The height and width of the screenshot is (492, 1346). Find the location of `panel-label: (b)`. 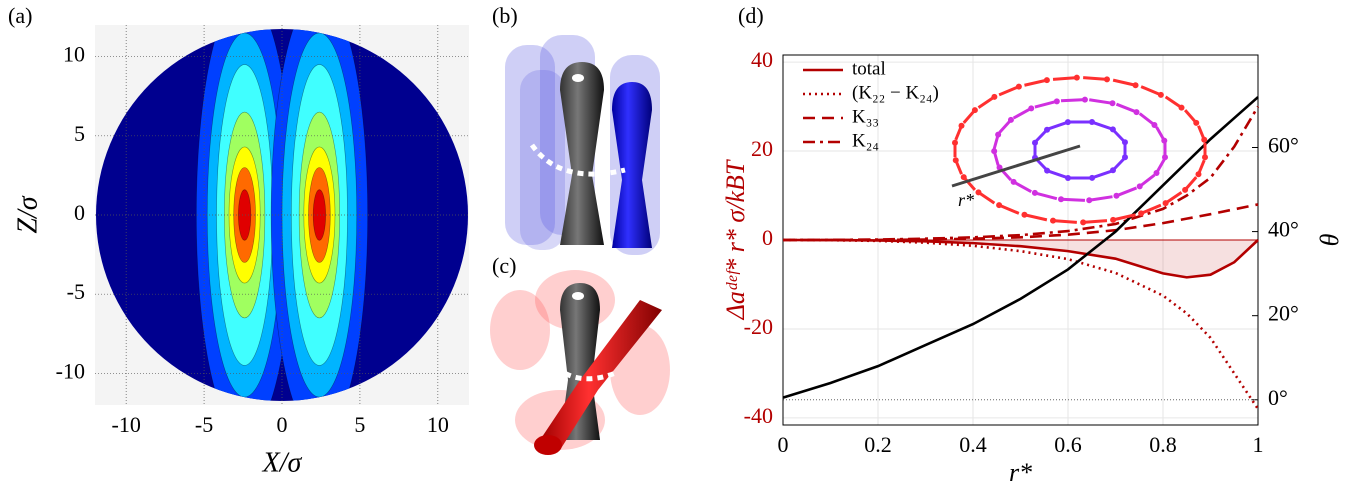

panel-label: (b) is located at coordinates (505, 15).